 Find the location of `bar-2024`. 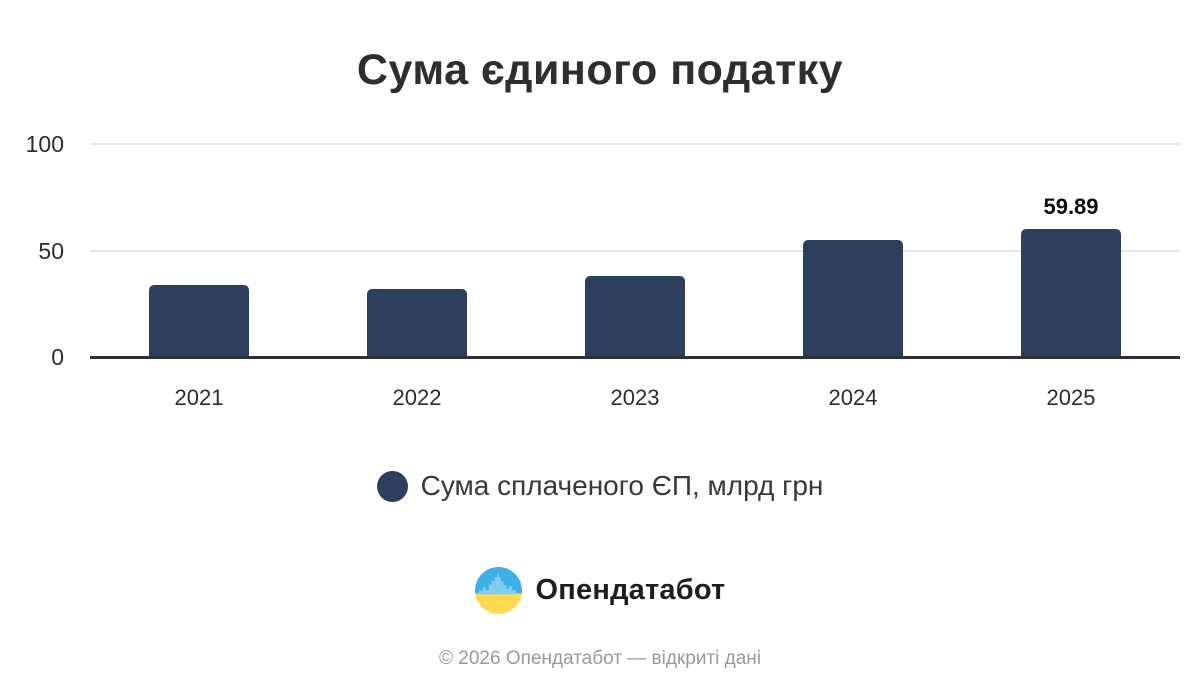

bar-2024 is located at coordinates (853, 298).